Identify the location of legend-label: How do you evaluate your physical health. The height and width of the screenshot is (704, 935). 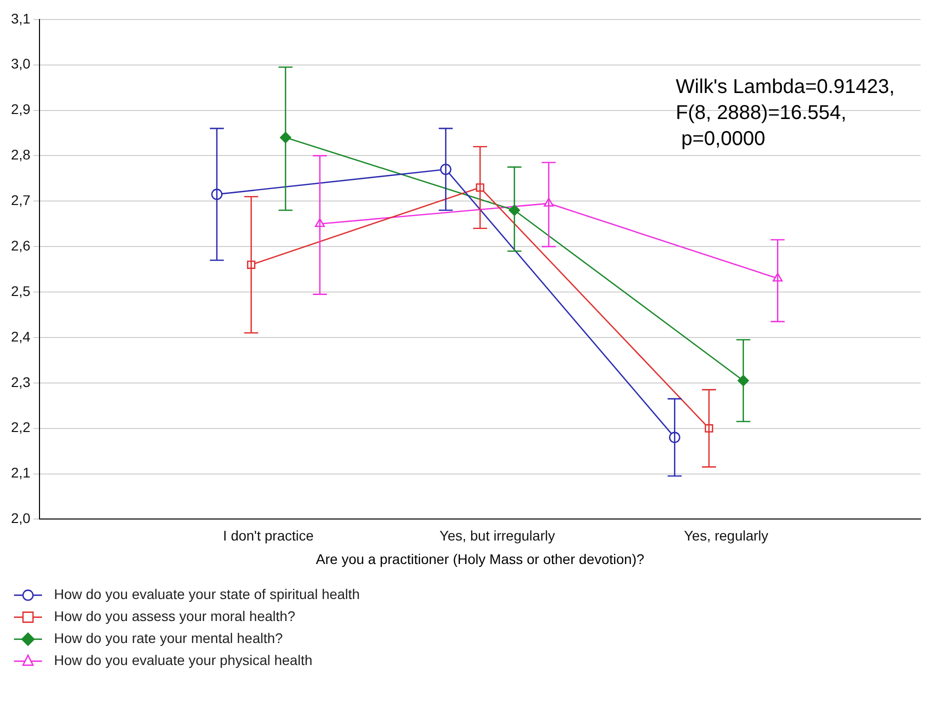
(183, 660).